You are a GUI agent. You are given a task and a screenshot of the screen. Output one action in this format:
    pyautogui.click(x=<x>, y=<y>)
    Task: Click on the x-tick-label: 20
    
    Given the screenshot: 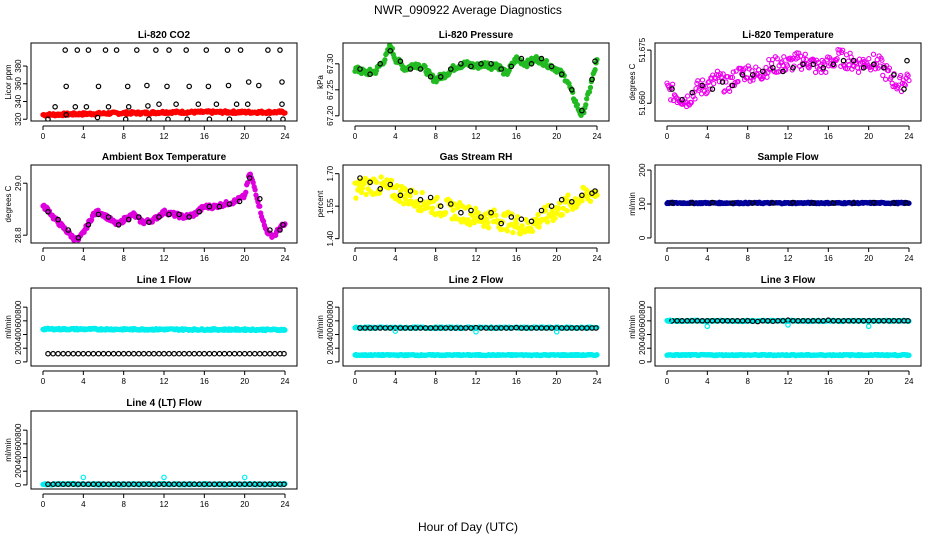 What is the action you would take?
    pyautogui.click(x=868, y=258)
    